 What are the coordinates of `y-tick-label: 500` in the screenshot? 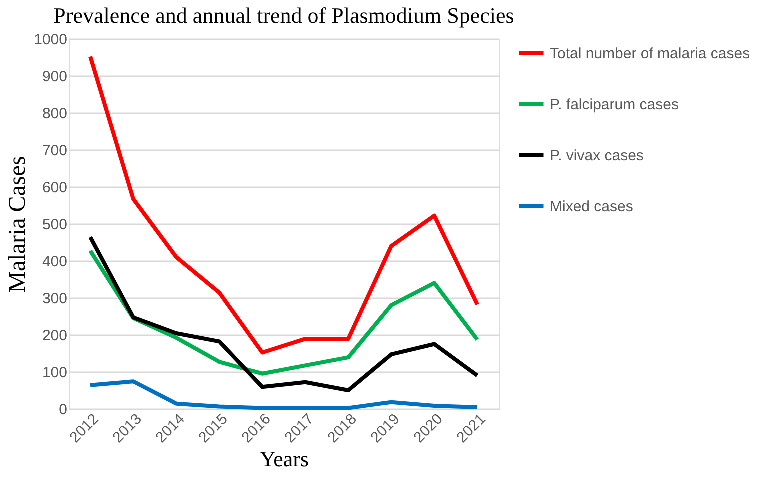 It's located at (55, 225).